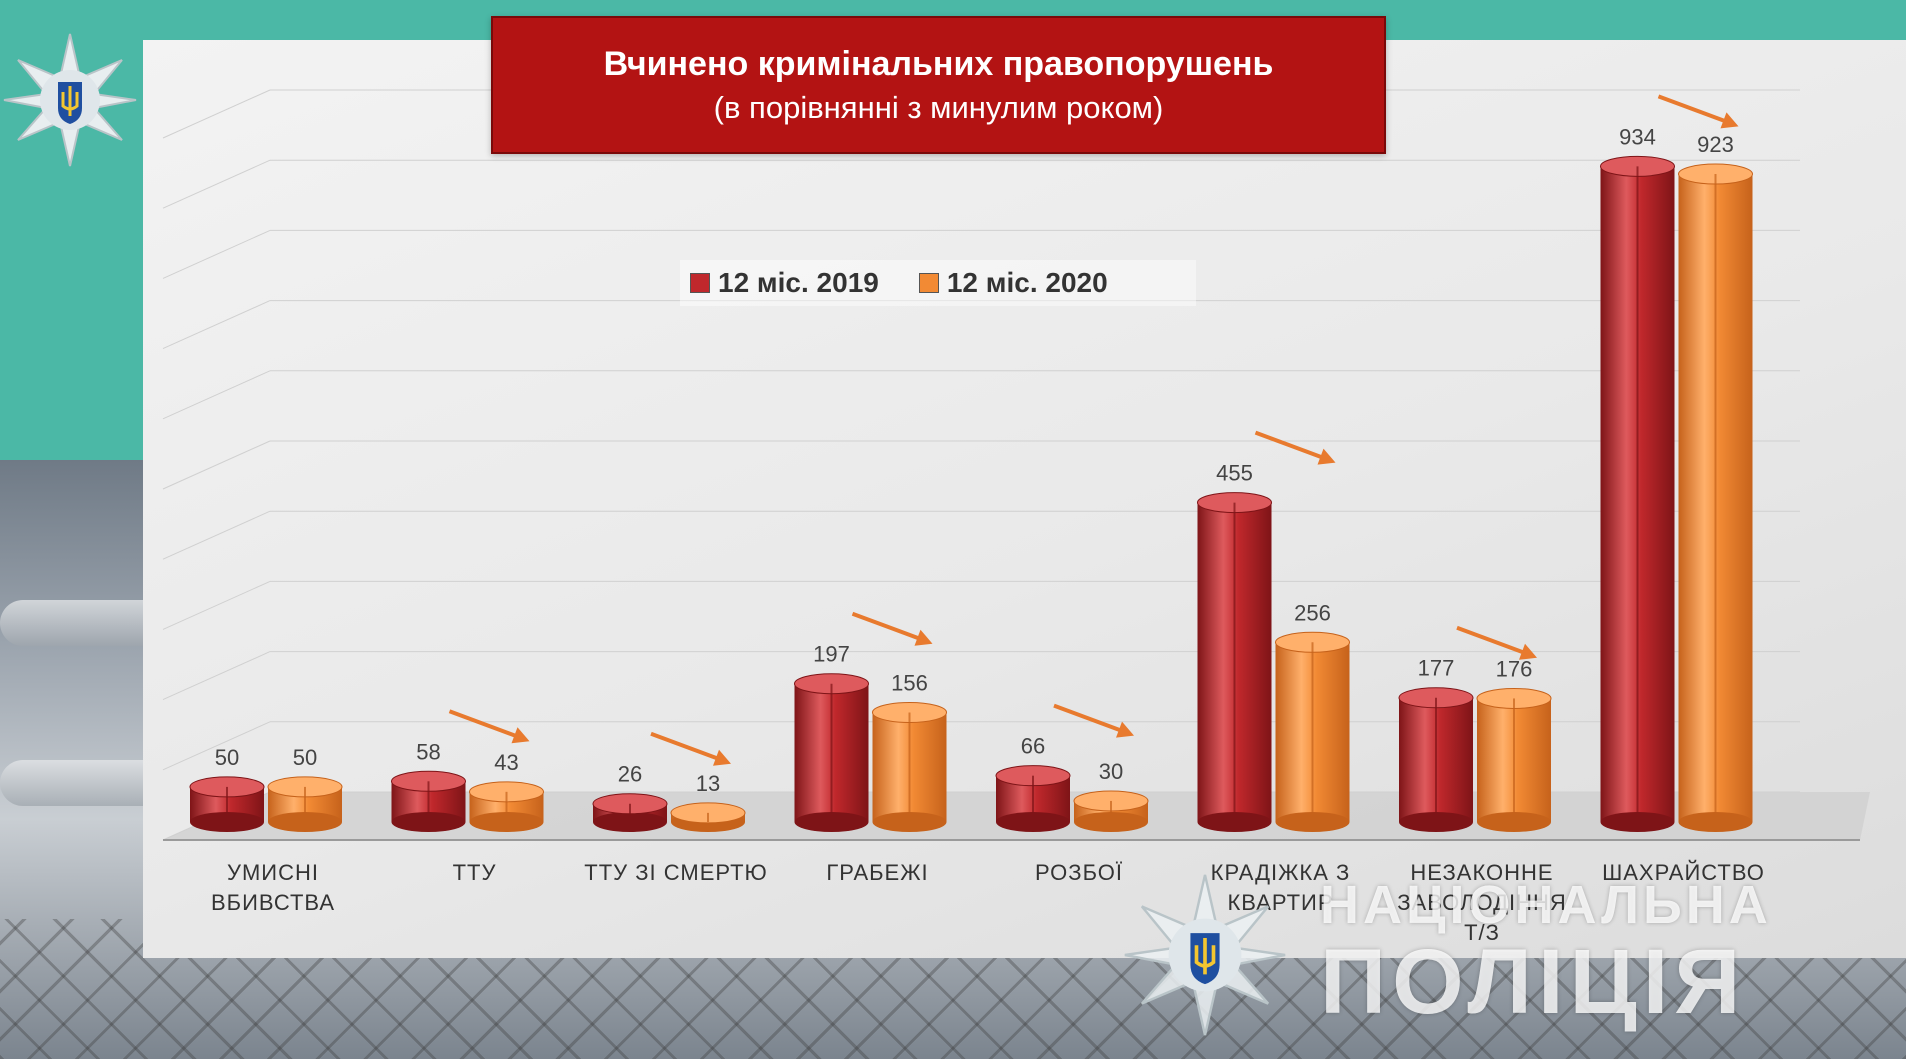 The width and height of the screenshot is (1906, 1059). Describe the element at coordinates (630, 774) in the screenshot. I see `data-label: 26` at that location.